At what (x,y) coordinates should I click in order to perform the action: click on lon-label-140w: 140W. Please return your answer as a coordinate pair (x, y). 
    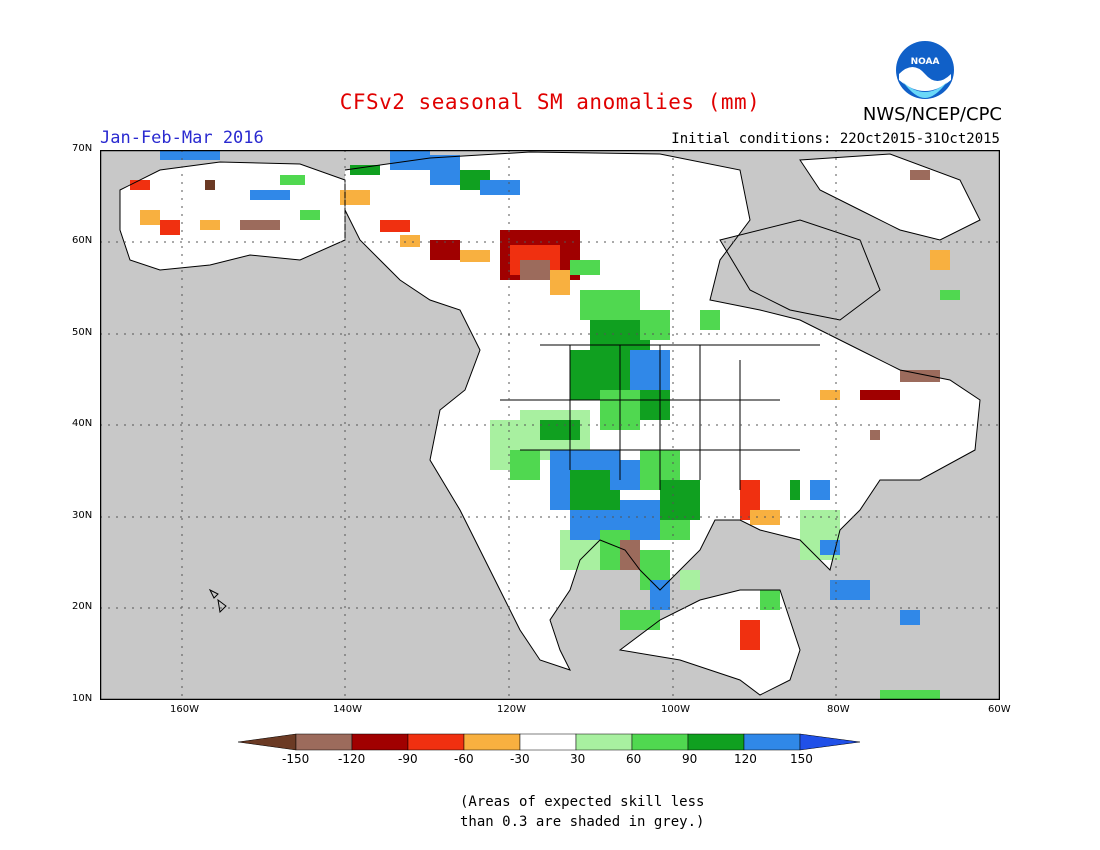
    Looking at the image, I should click on (347, 709).